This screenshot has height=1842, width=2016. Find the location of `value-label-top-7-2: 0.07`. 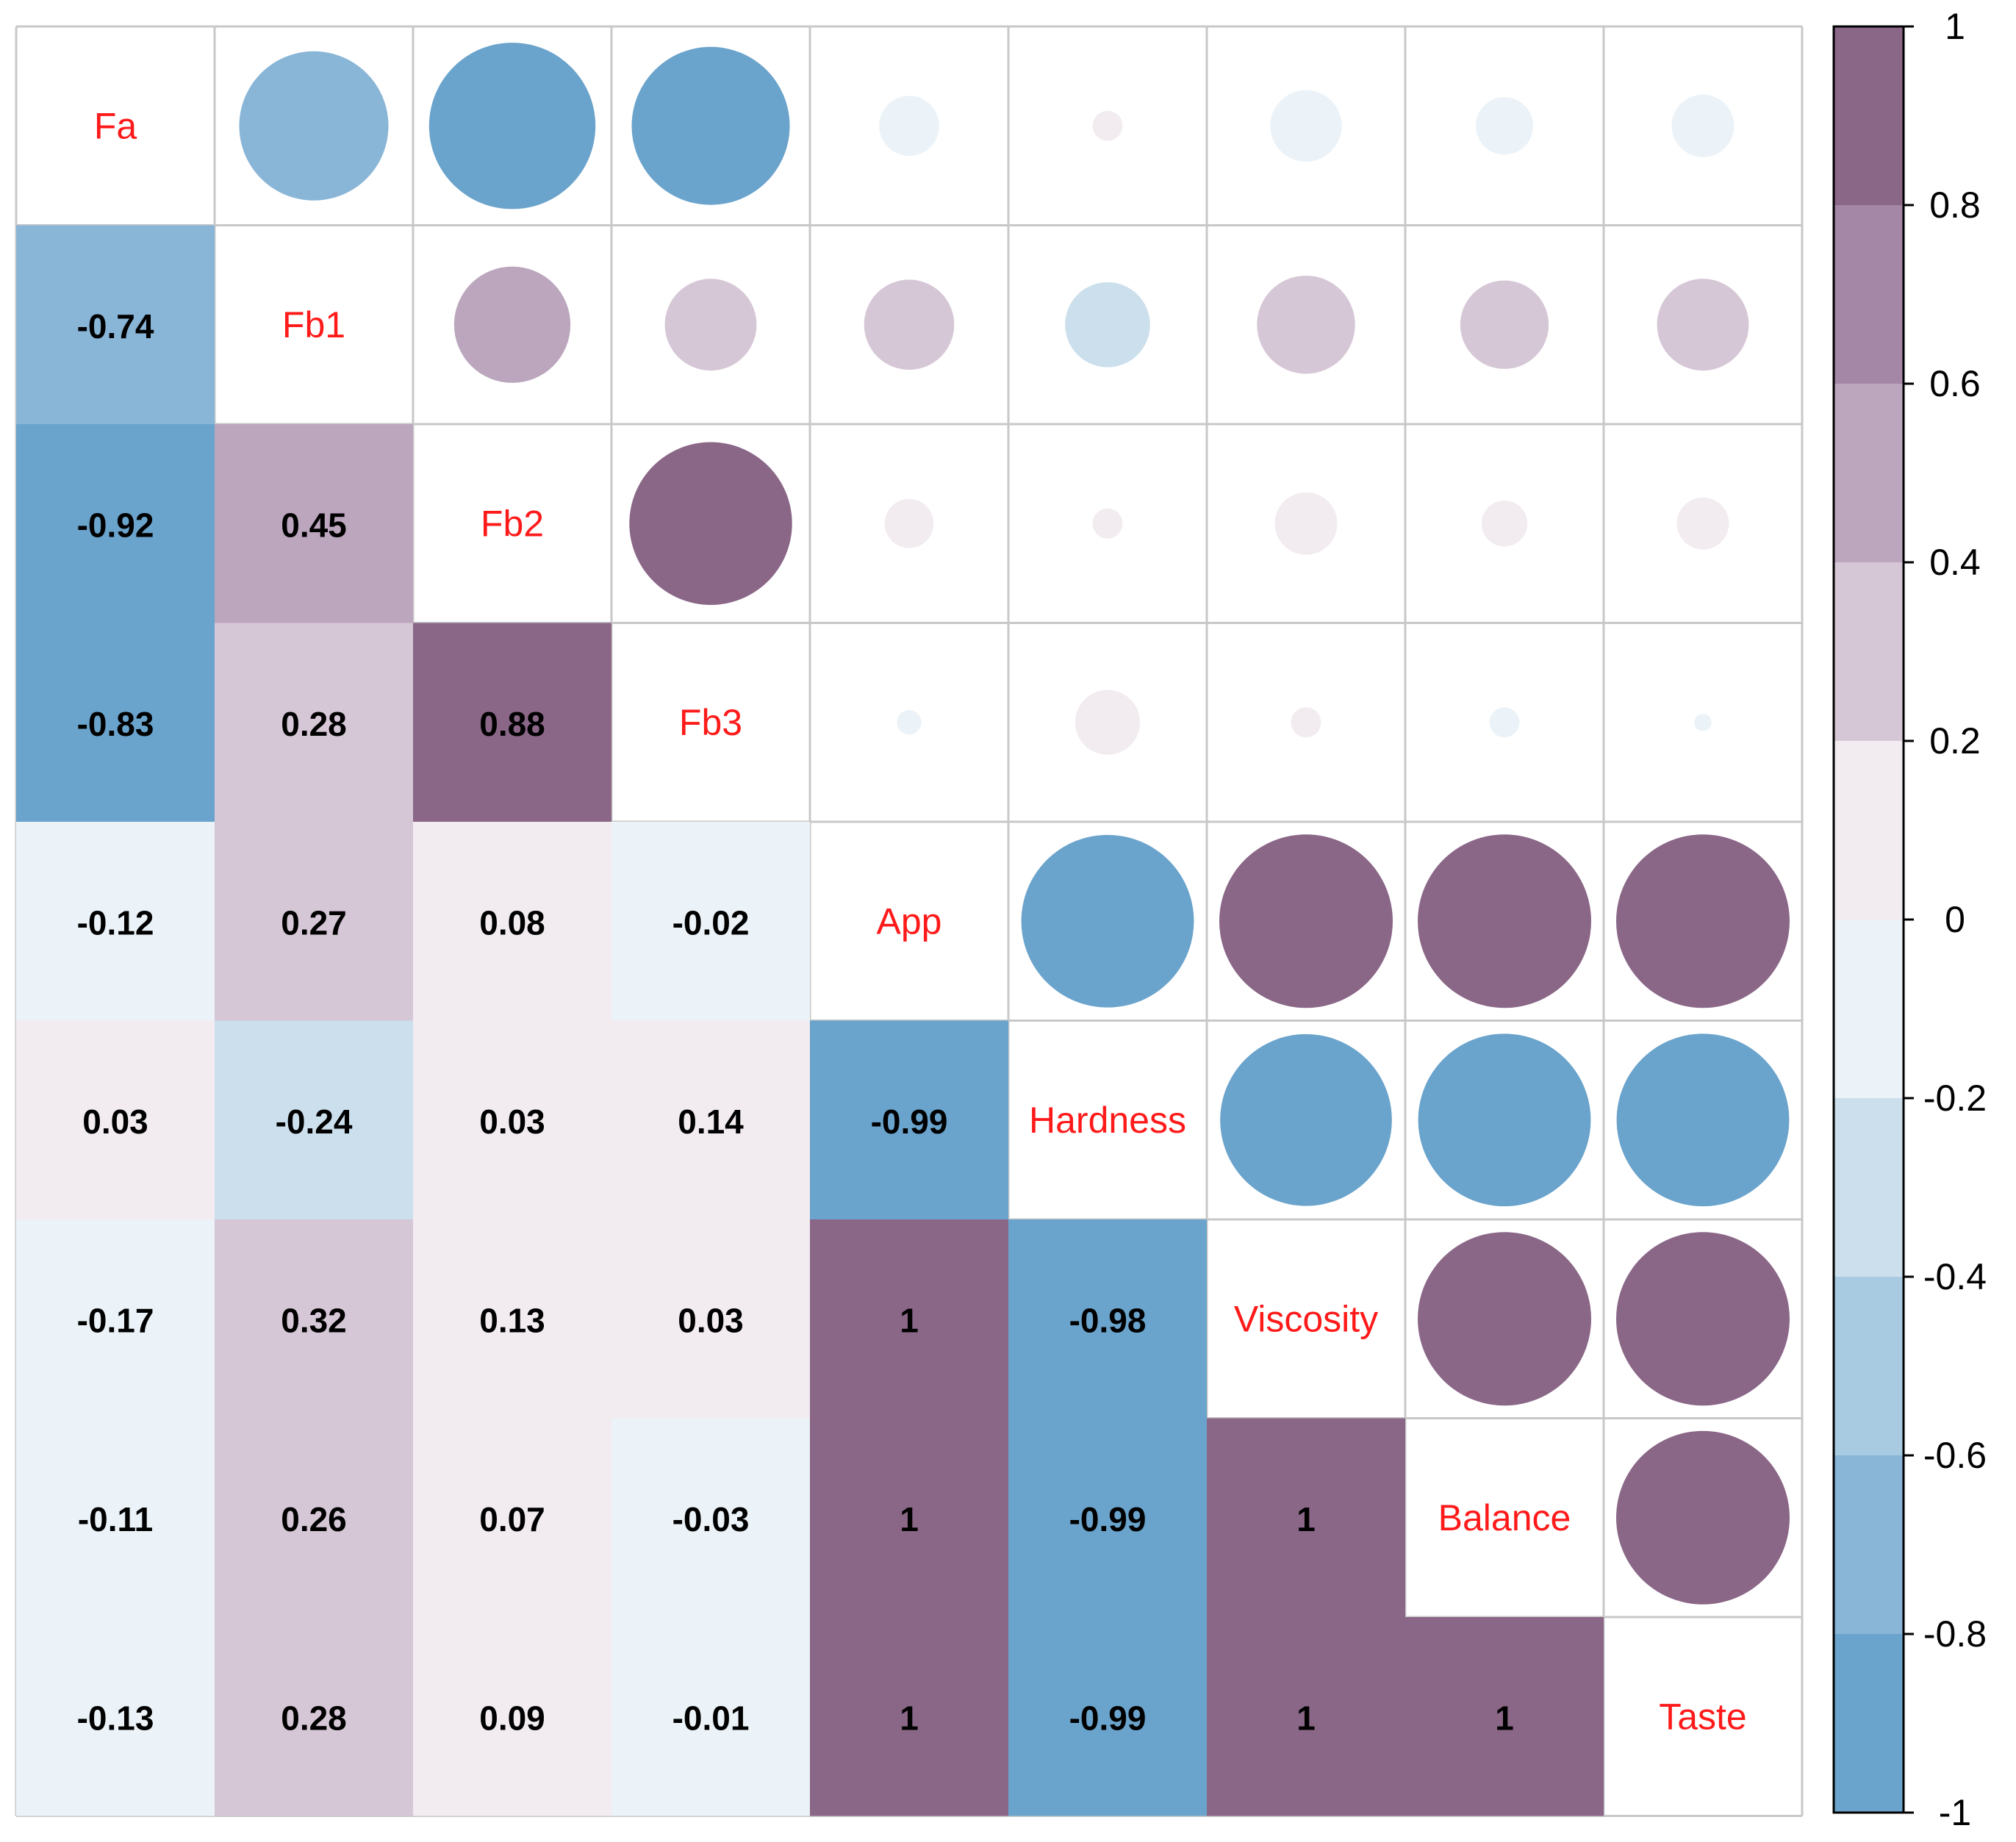

value-label-top-7-2: 0.07 is located at coordinates (512, 1519).